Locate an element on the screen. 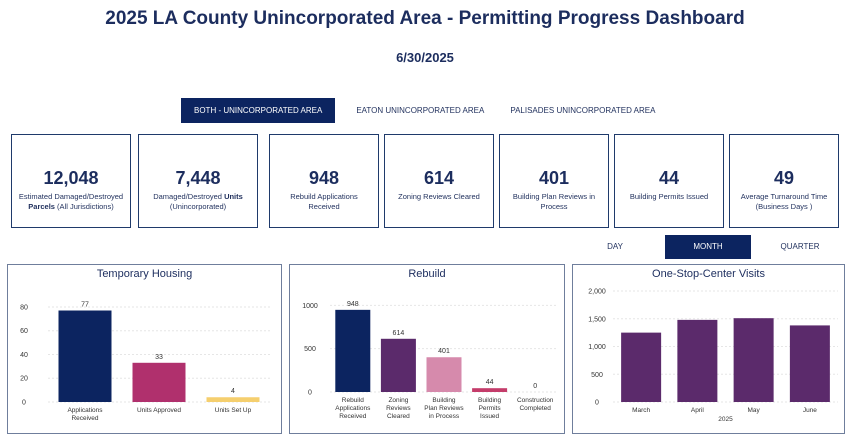 This screenshot has width=850, height=441. x-tick-label: Rebuild is located at coordinates (353, 400).